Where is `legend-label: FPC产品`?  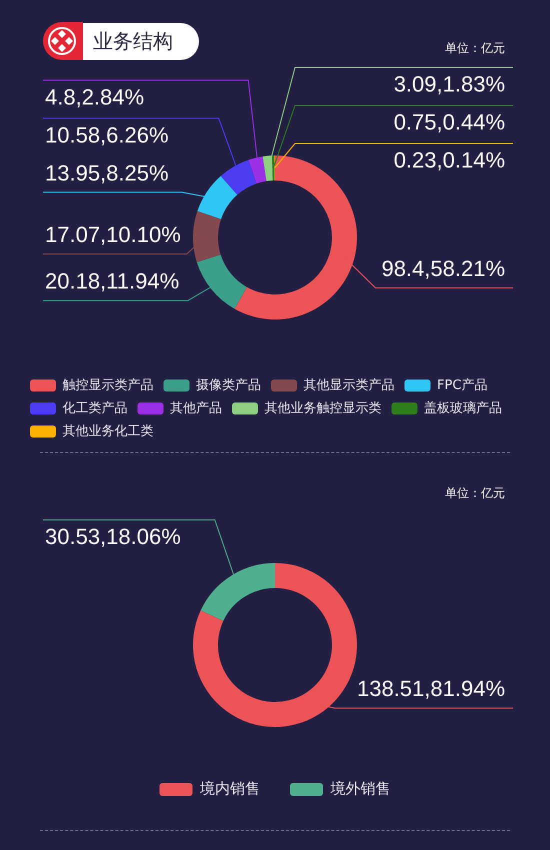 legend-label: FPC产品 is located at coordinates (462, 385).